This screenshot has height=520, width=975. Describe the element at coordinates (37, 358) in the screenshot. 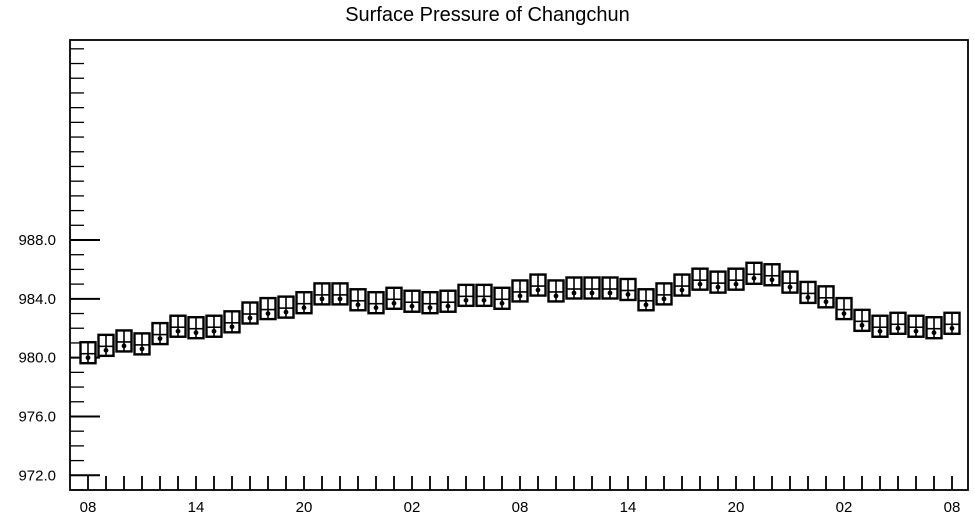

I see `y-tick-label: 980.0` at that location.